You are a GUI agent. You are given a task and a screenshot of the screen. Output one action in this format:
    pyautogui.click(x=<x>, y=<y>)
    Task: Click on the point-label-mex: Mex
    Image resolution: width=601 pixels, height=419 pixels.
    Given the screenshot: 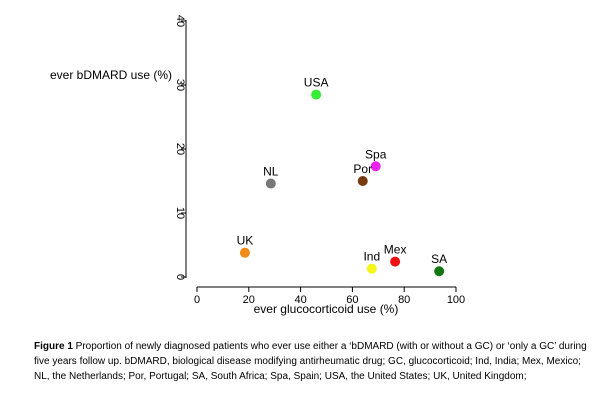 What is the action you would take?
    pyautogui.click(x=395, y=250)
    